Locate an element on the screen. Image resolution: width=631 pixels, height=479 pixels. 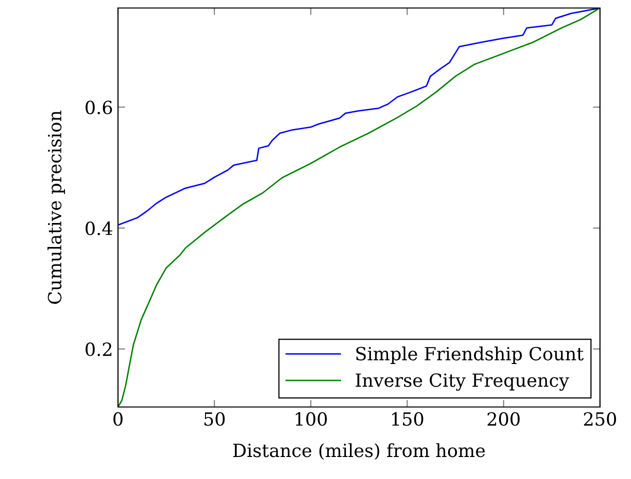
y-tick-label: 0.4 is located at coordinates (99, 229).